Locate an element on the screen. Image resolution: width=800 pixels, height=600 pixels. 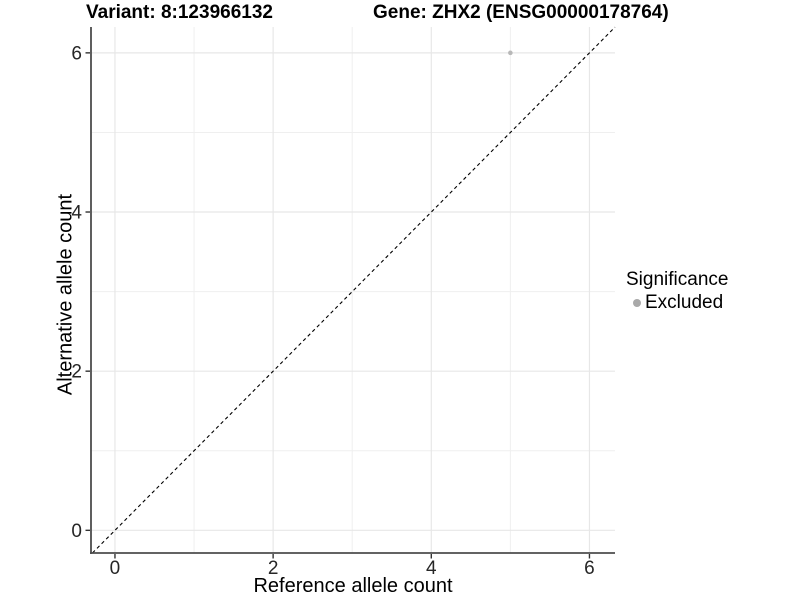
x-tick-label: 4 is located at coordinates (431, 568).